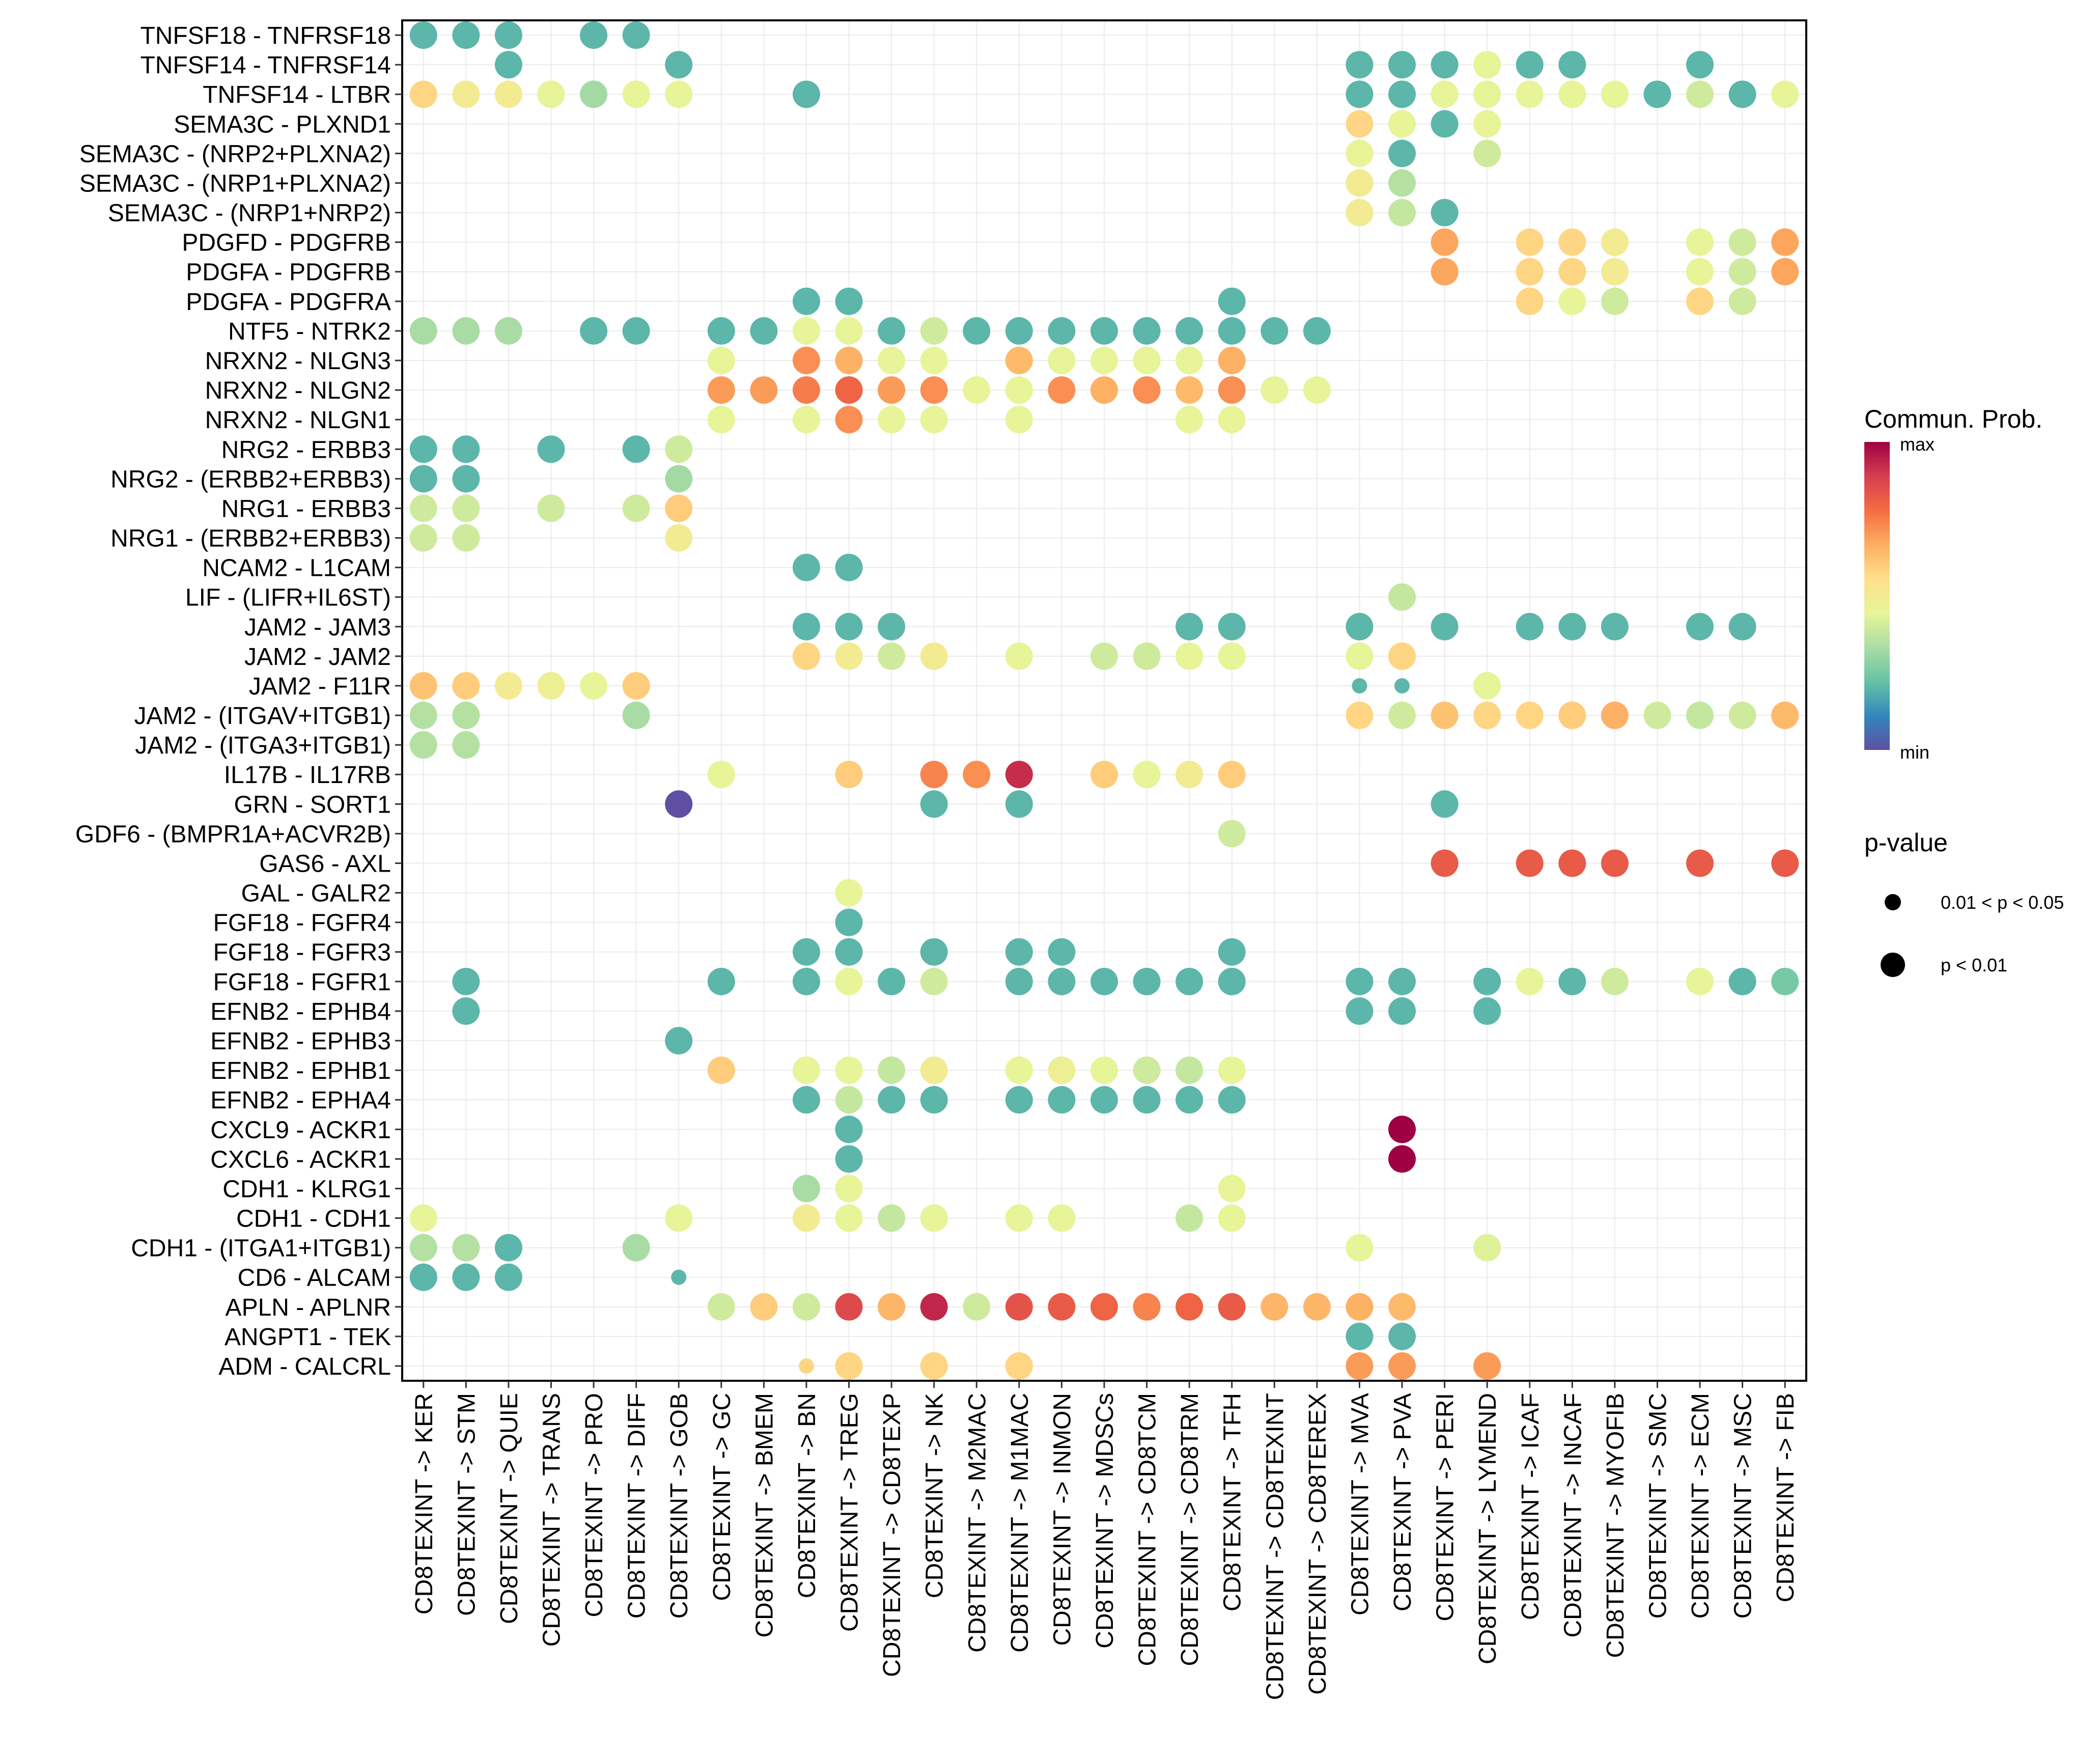 This screenshot has height=1756, width=2100. I want to click on x-tick-label: CD8TEXINT -> DIFF, so click(637, 1506).